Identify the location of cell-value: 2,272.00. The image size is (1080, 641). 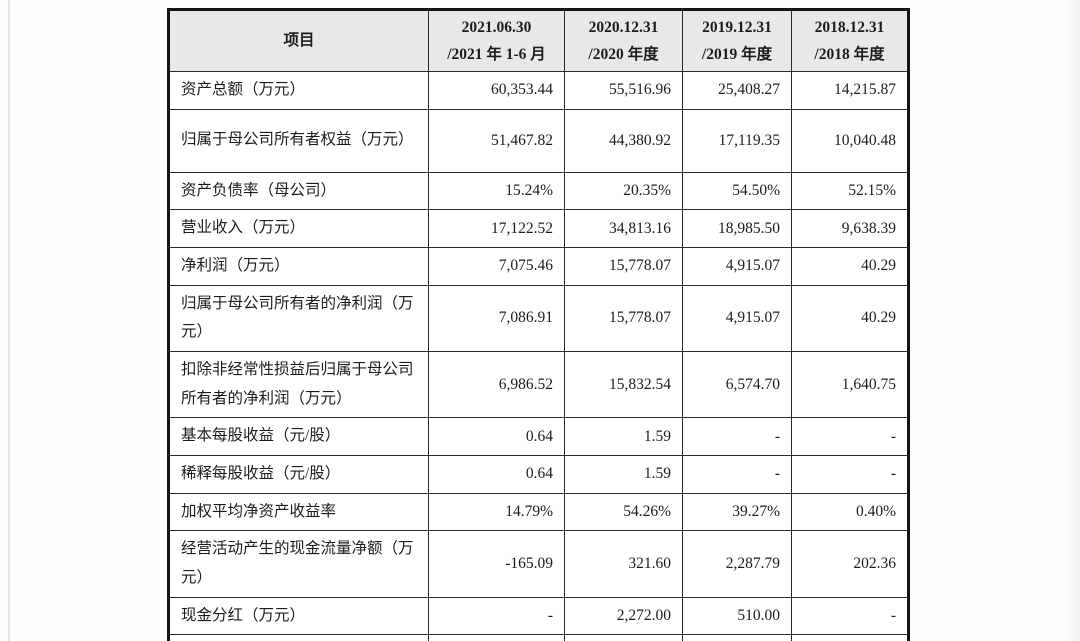
(623, 616).